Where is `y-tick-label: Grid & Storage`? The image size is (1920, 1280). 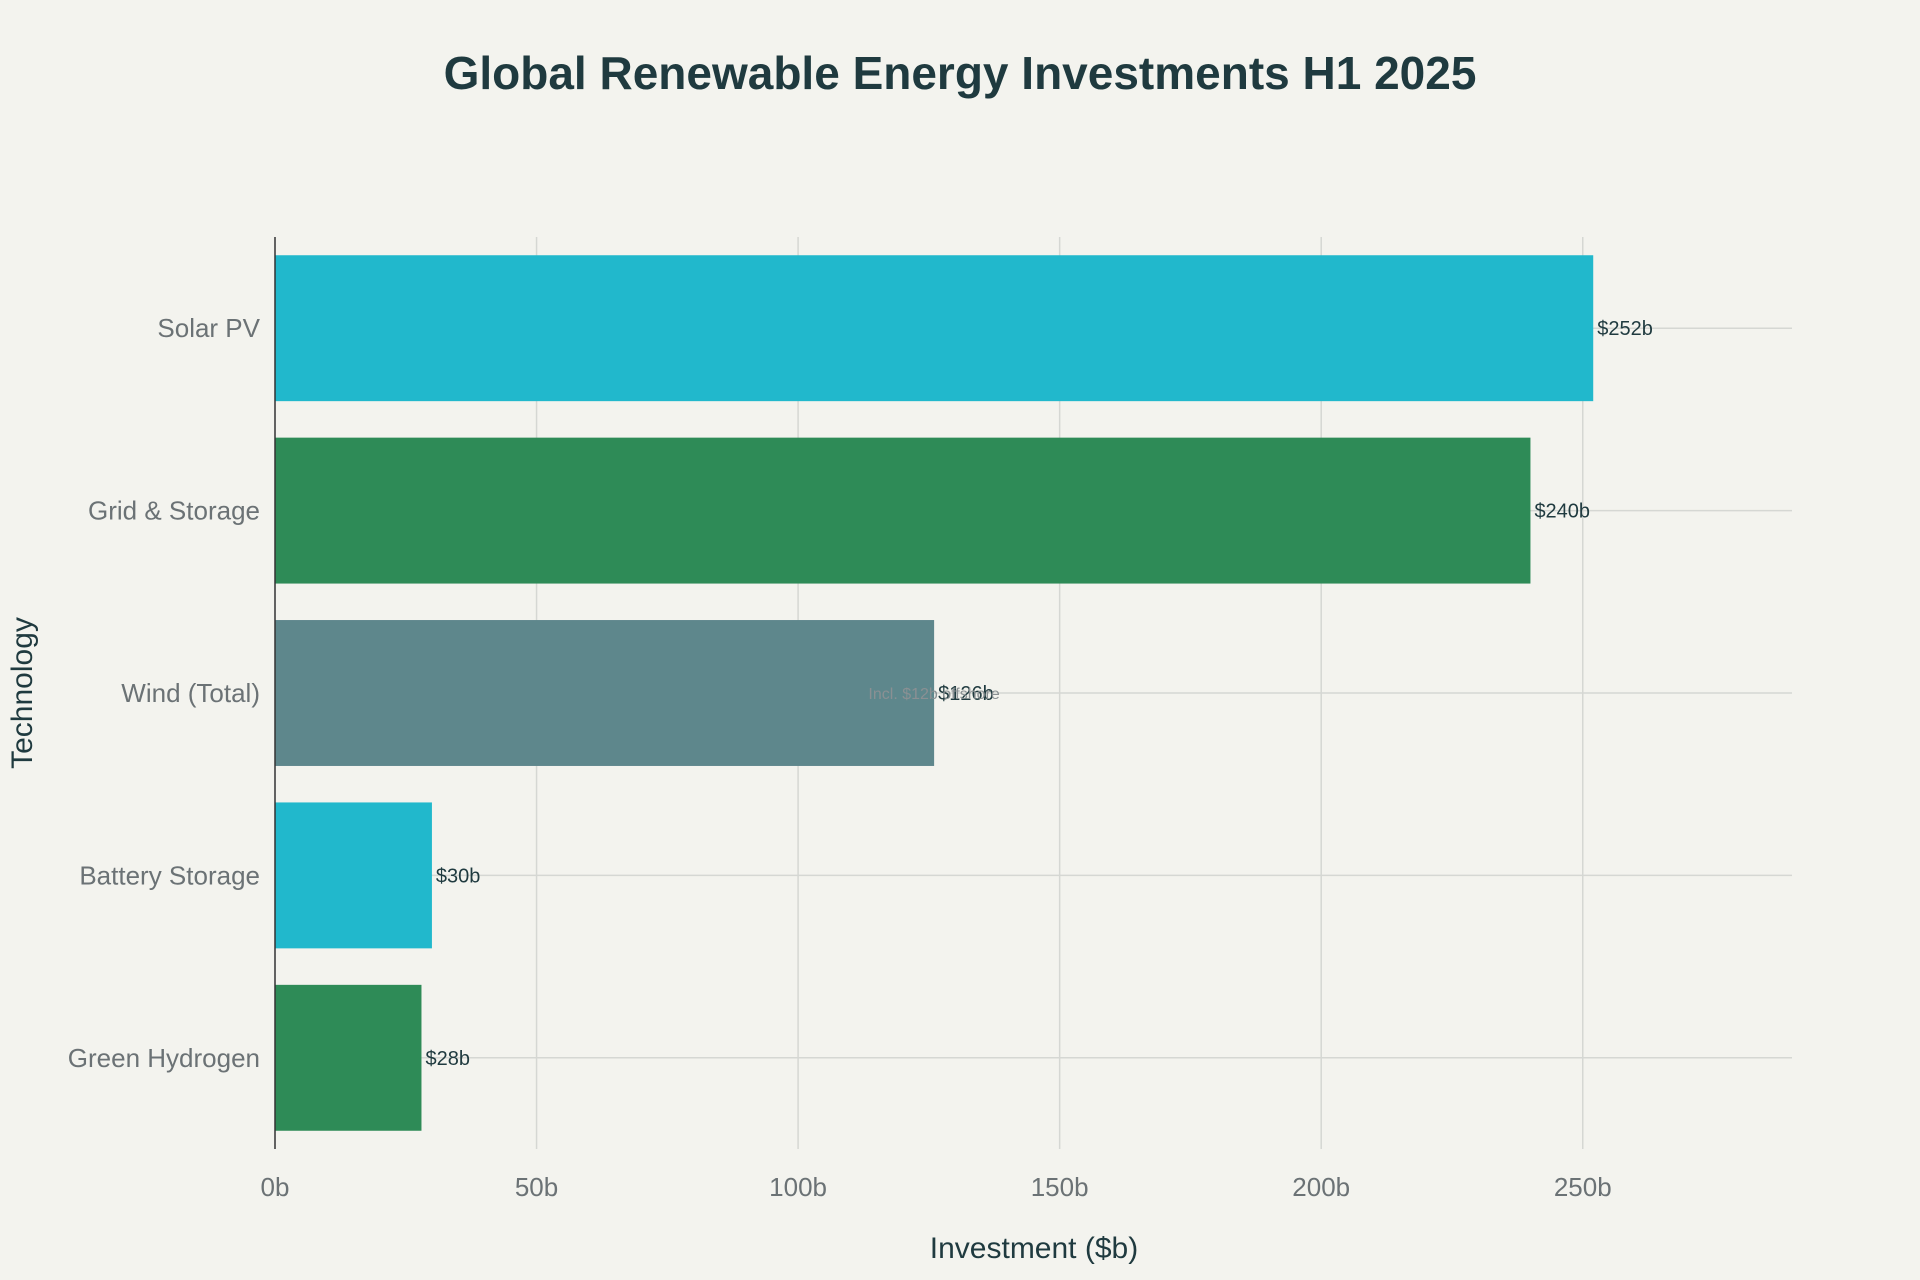
y-tick-label: Grid & Storage is located at coordinates (174, 511).